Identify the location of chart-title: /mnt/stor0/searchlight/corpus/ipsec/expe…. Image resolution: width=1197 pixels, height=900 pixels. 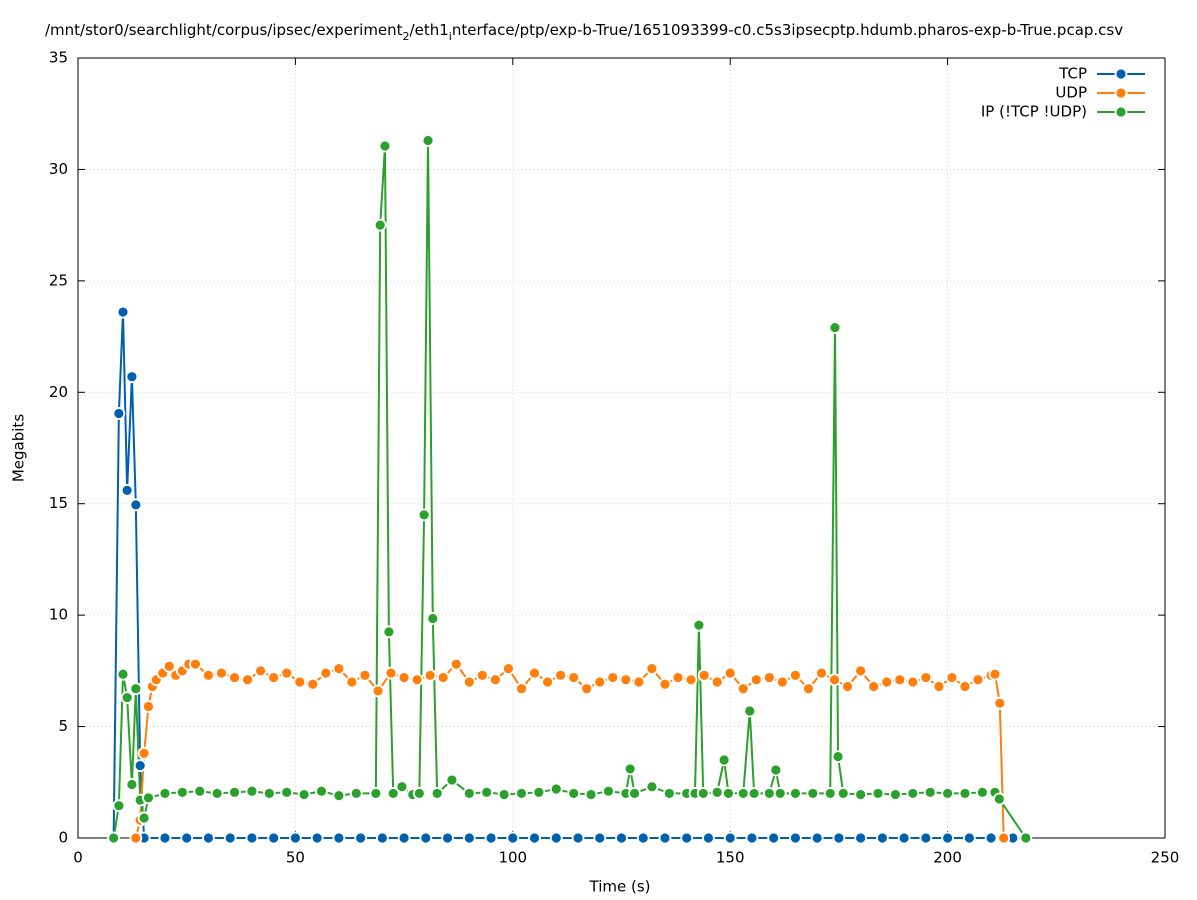
(584, 32).